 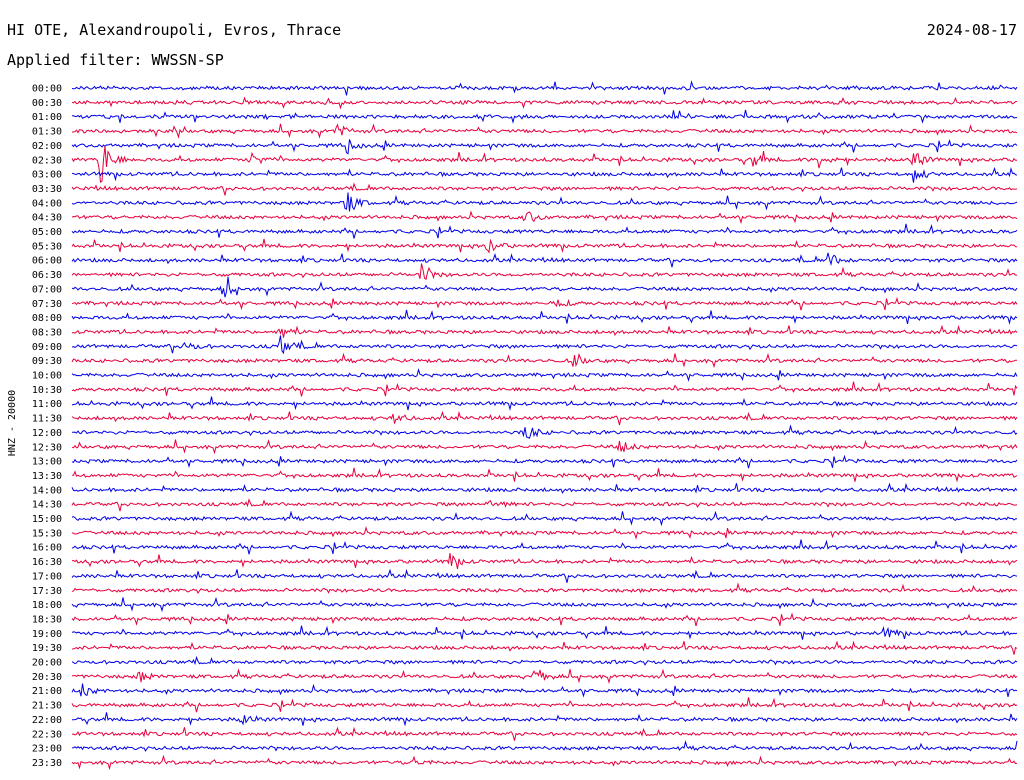 I want to click on row-label: 08:30, so click(x=47, y=332).